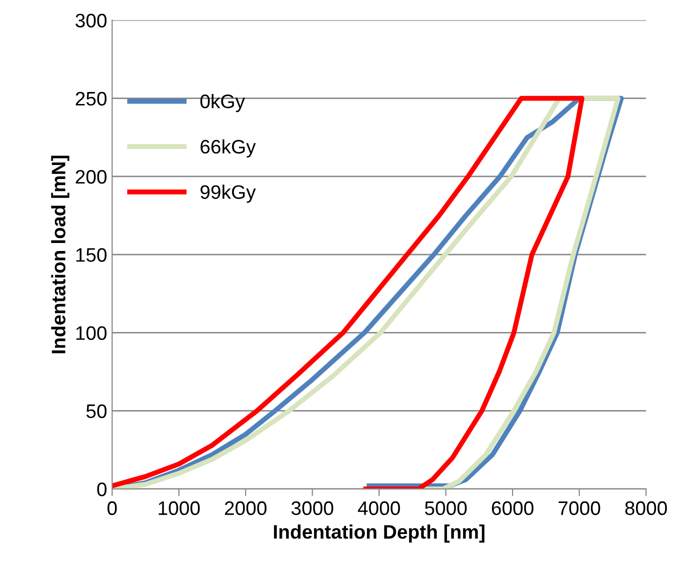 The height and width of the screenshot is (578, 688). I want to click on legend-label: 0kGy, so click(222, 103).